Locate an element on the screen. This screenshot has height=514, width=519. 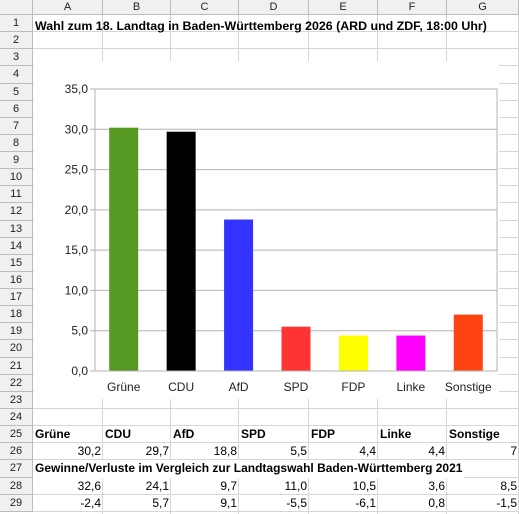
column-header-e: E is located at coordinates (343, 7).